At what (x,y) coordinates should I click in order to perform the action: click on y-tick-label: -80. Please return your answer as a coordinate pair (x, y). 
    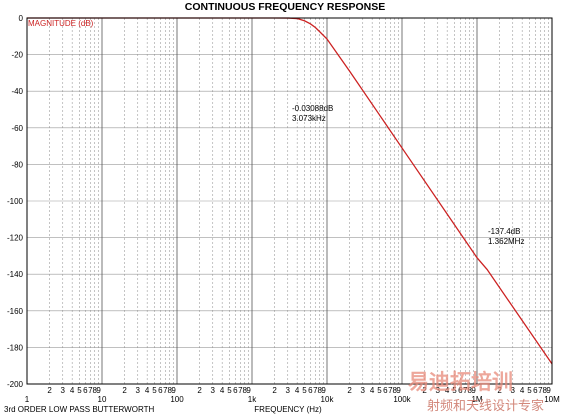
    Looking at the image, I should click on (17, 164).